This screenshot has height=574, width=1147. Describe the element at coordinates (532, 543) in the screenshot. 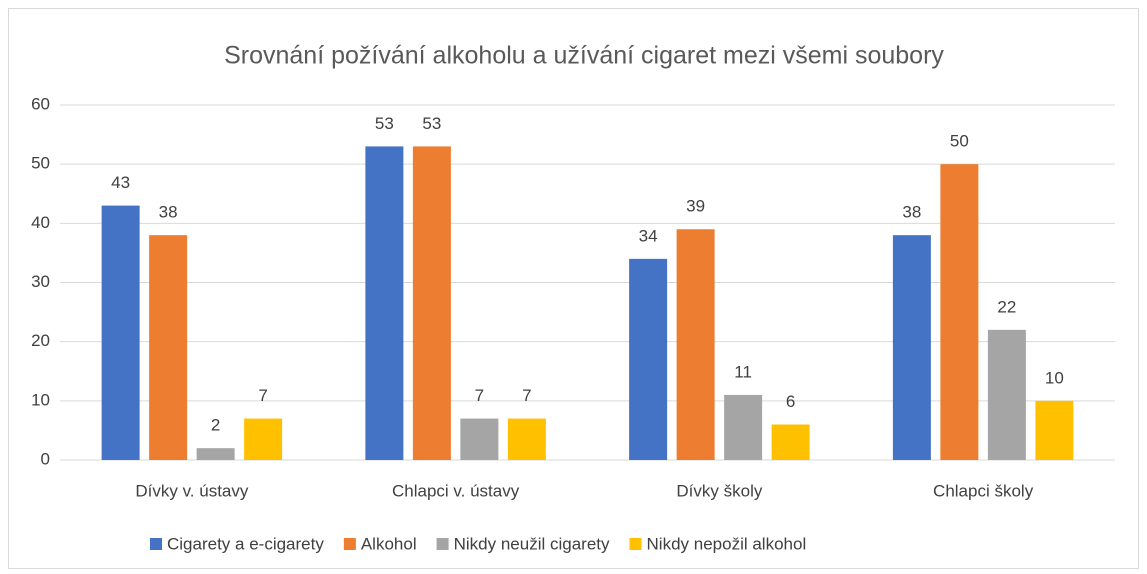

I see `legend-label: Nikdy neužil cigarety` at that location.